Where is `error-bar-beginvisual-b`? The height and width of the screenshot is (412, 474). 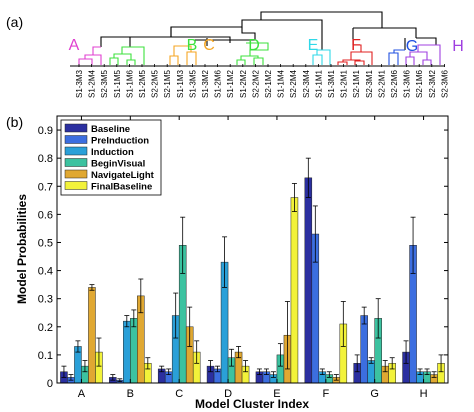
error-bar-beginvisual-b is located at coordinates (134, 318).